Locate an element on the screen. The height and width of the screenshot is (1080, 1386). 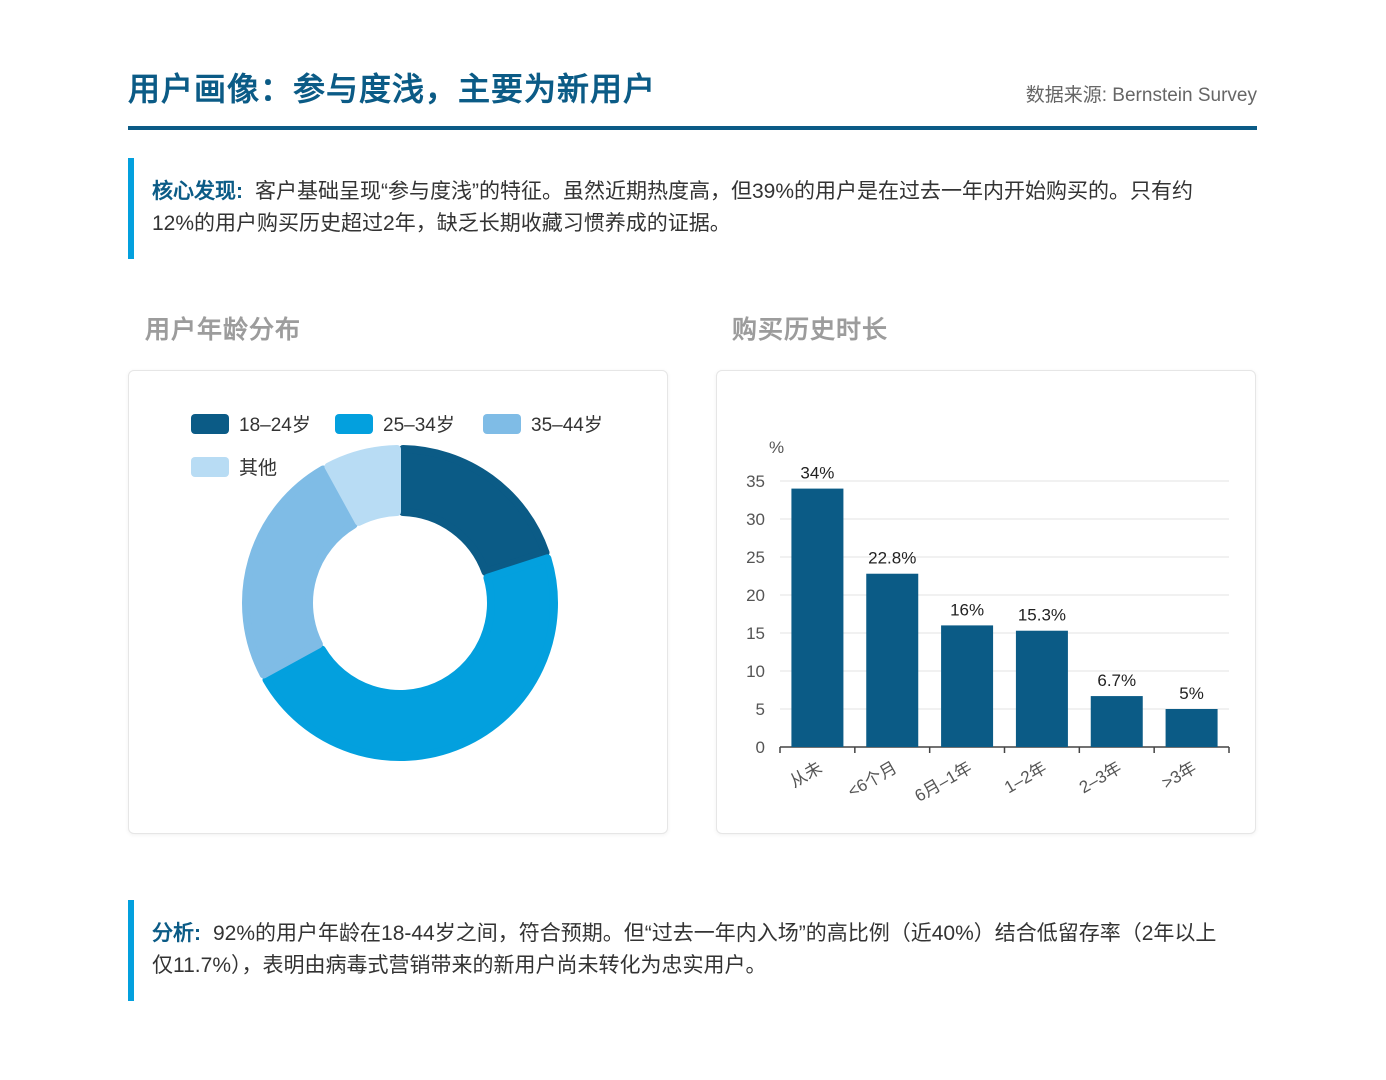
y-axis-unit: % is located at coordinates (776, 447).